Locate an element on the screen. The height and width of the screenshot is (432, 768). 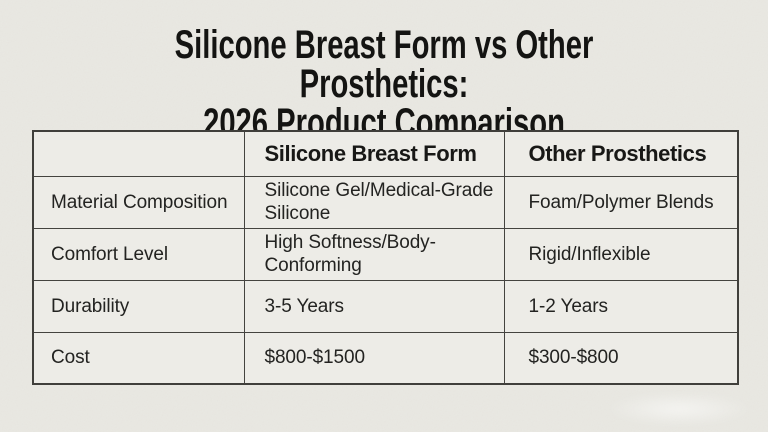
table-header-row: Silicone Breast Form Other Prosthetics is located at coordinates (385, 153).